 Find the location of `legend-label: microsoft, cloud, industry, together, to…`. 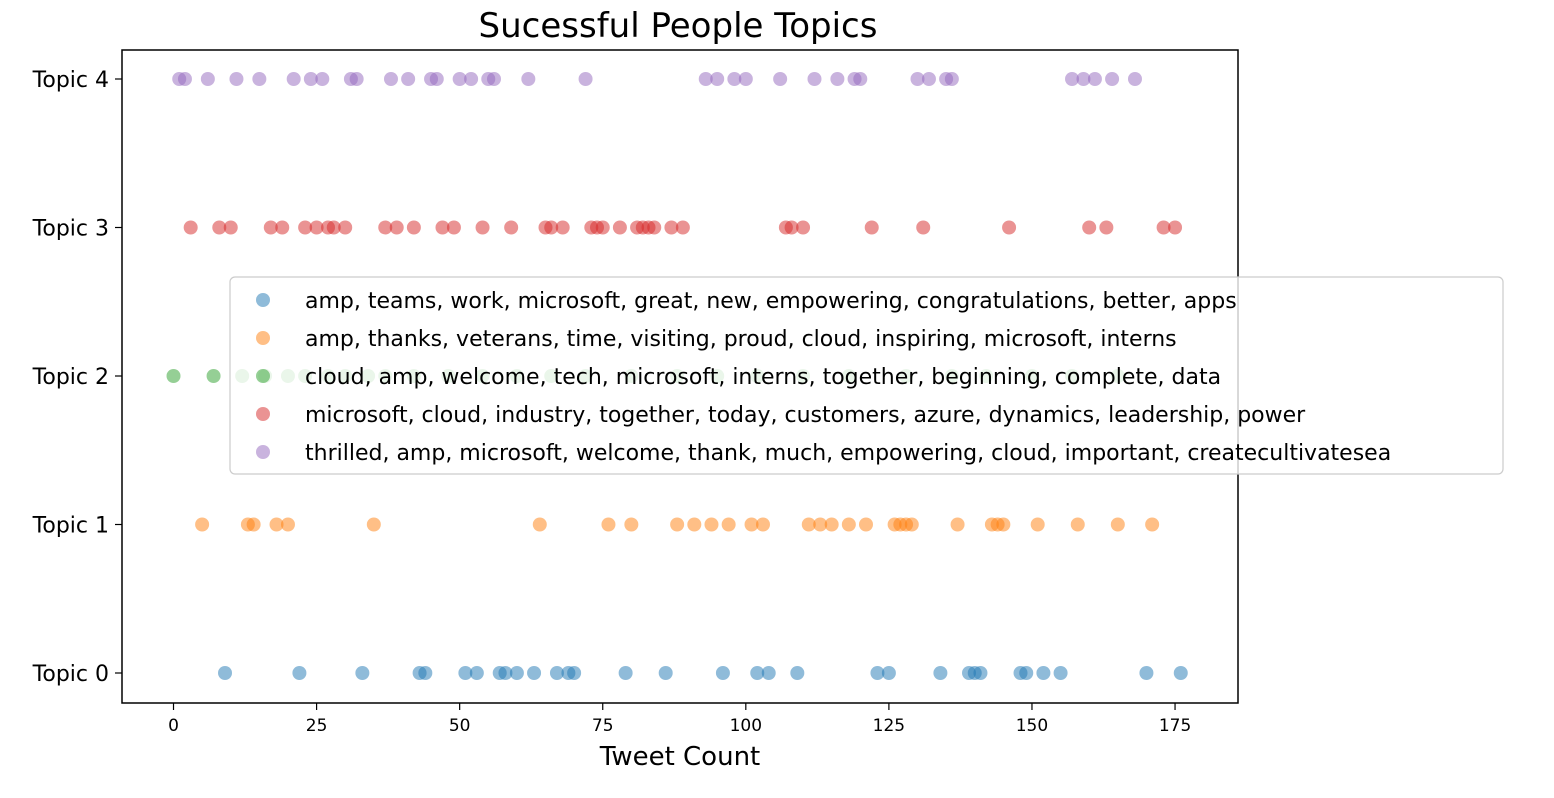

legend-label: microsoft, cloud, industry, together, to… is located at coordinates (805, 415).